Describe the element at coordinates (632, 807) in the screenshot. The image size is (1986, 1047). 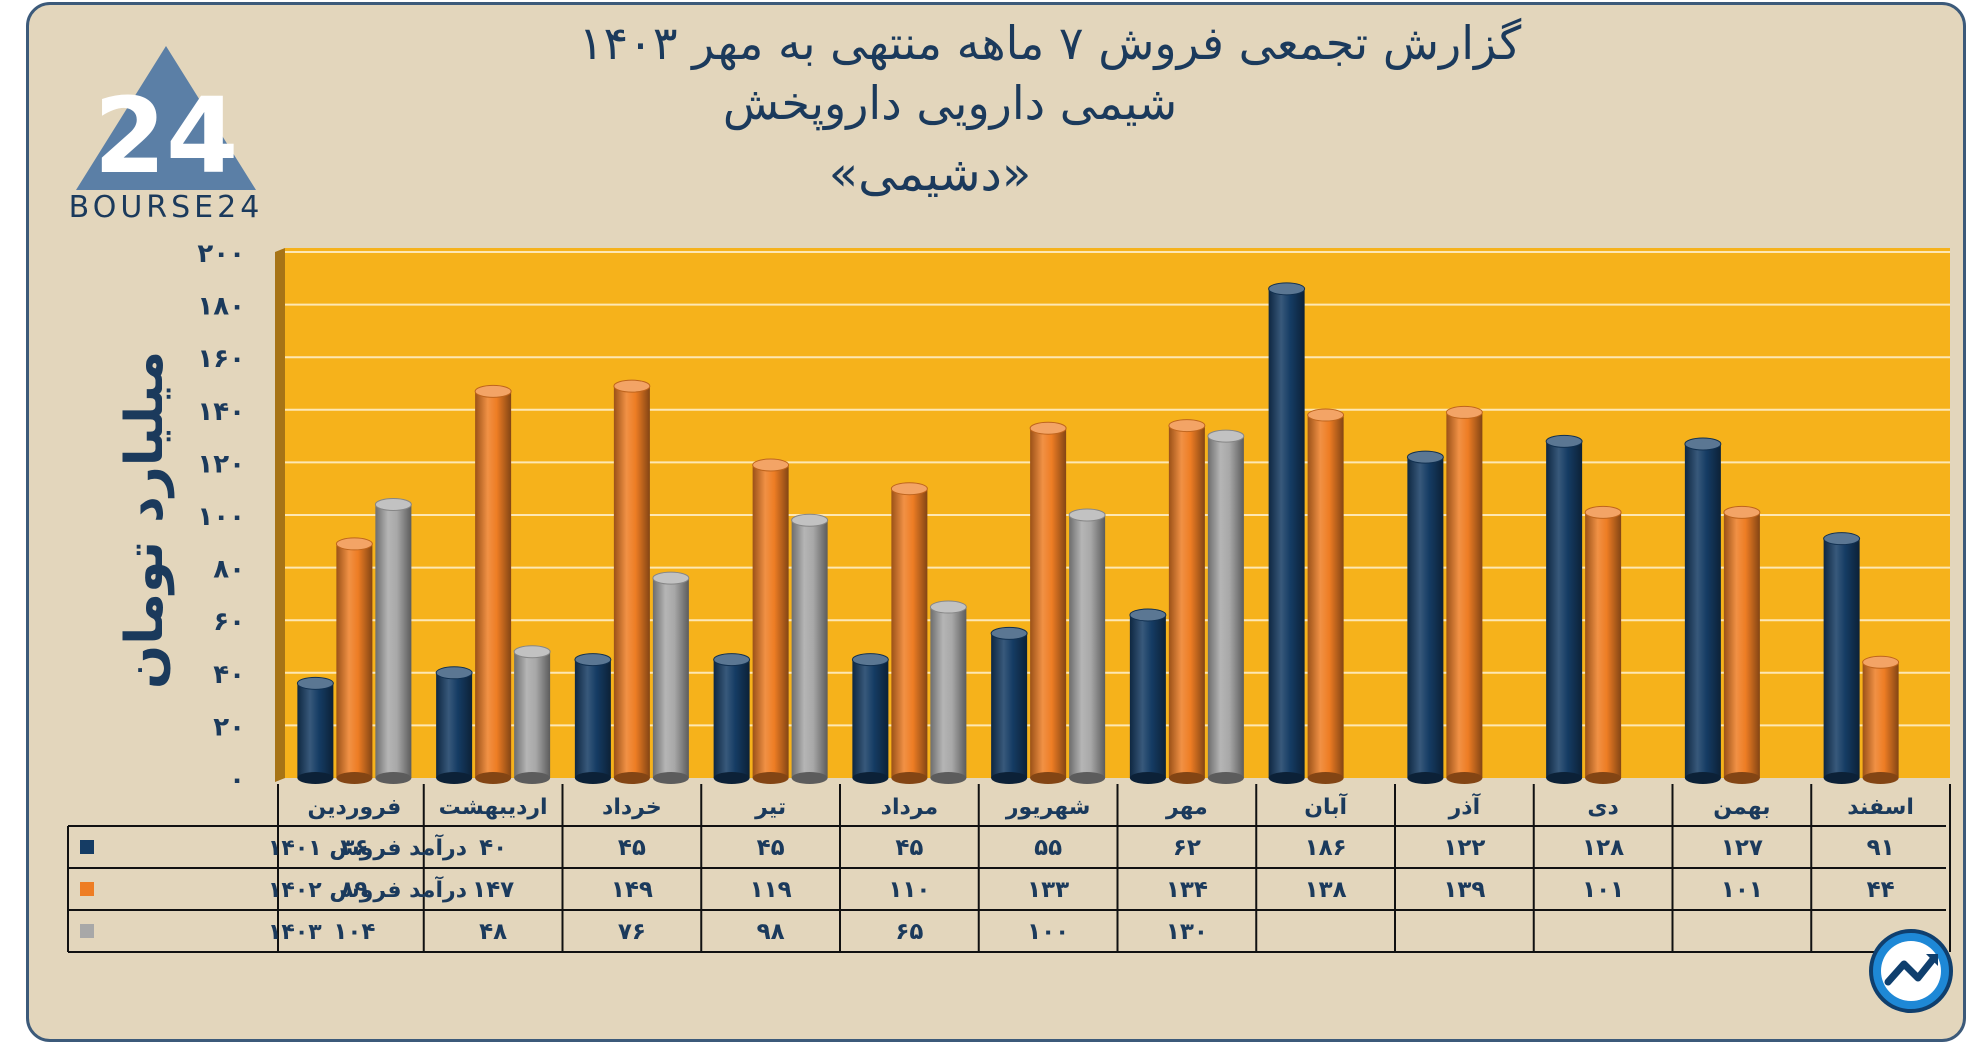
I see `x-tick-label: خرداد` at that location.